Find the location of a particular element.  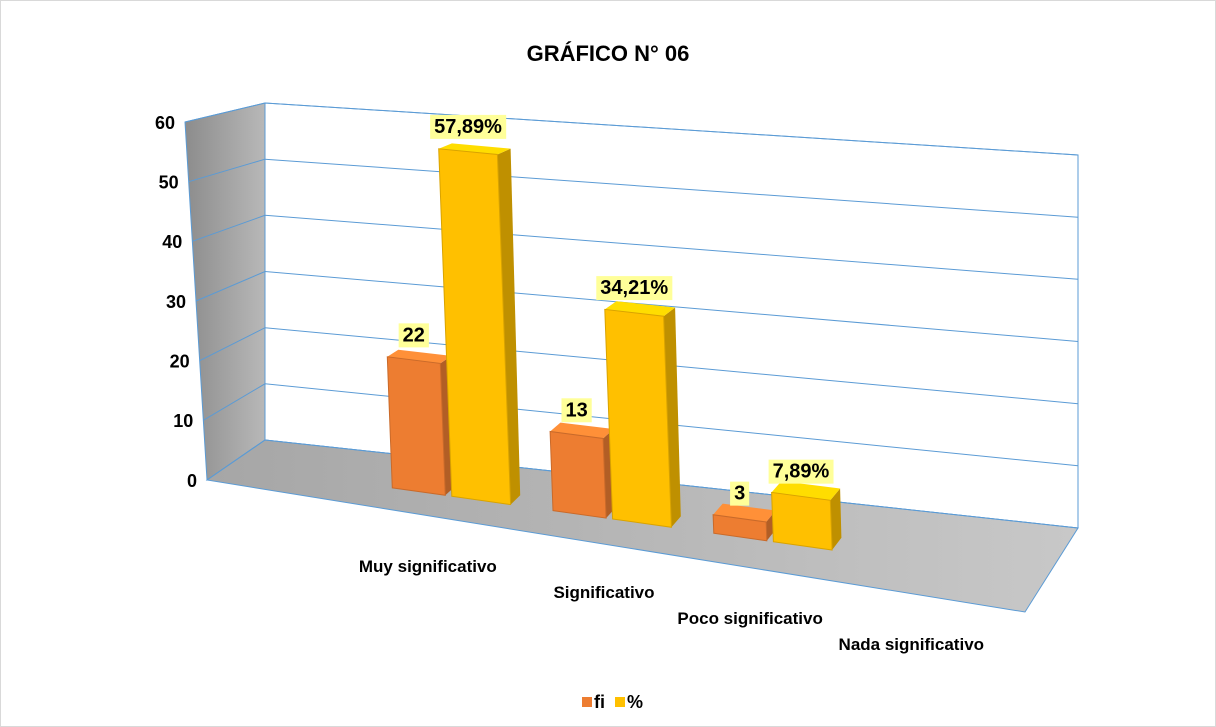

data-label: 22 is located at coordinates (414, 335).